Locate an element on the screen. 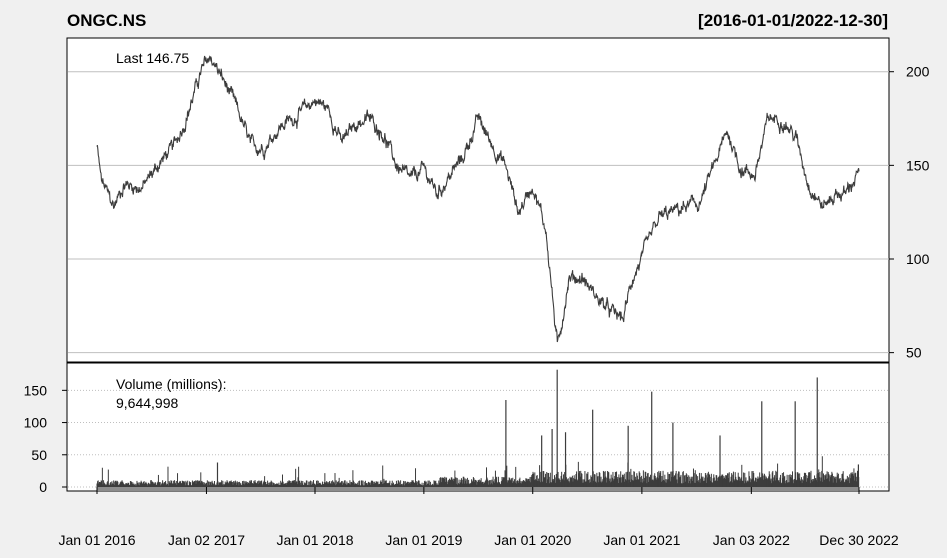 This screenshot has height=558, width=947. volume-y-tick-label: 150 is located at coordinates (36, 390).